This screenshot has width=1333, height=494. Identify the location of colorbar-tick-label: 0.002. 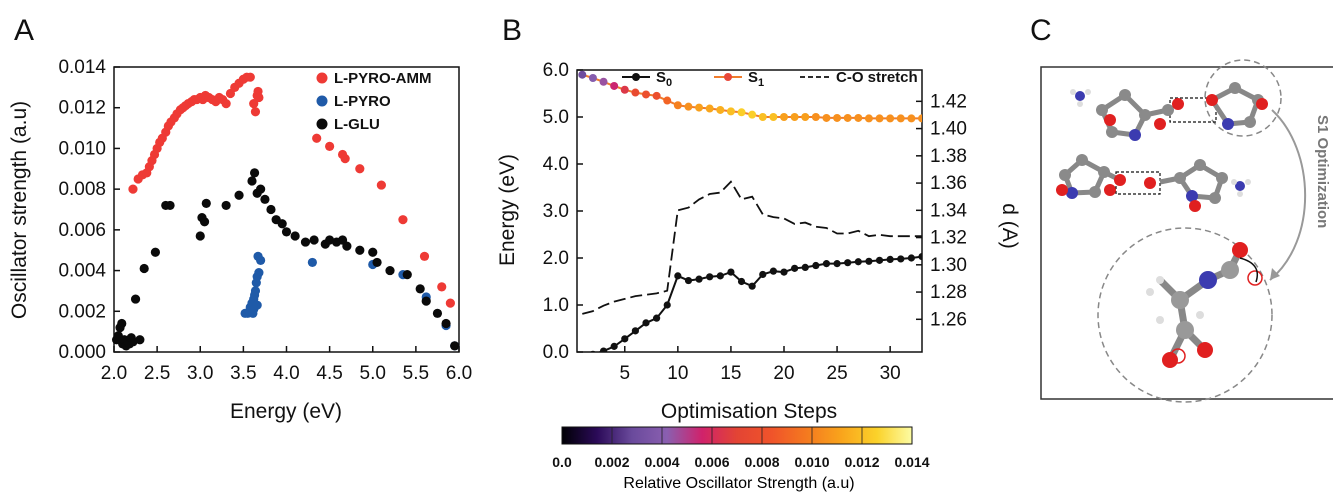
(611, 462).